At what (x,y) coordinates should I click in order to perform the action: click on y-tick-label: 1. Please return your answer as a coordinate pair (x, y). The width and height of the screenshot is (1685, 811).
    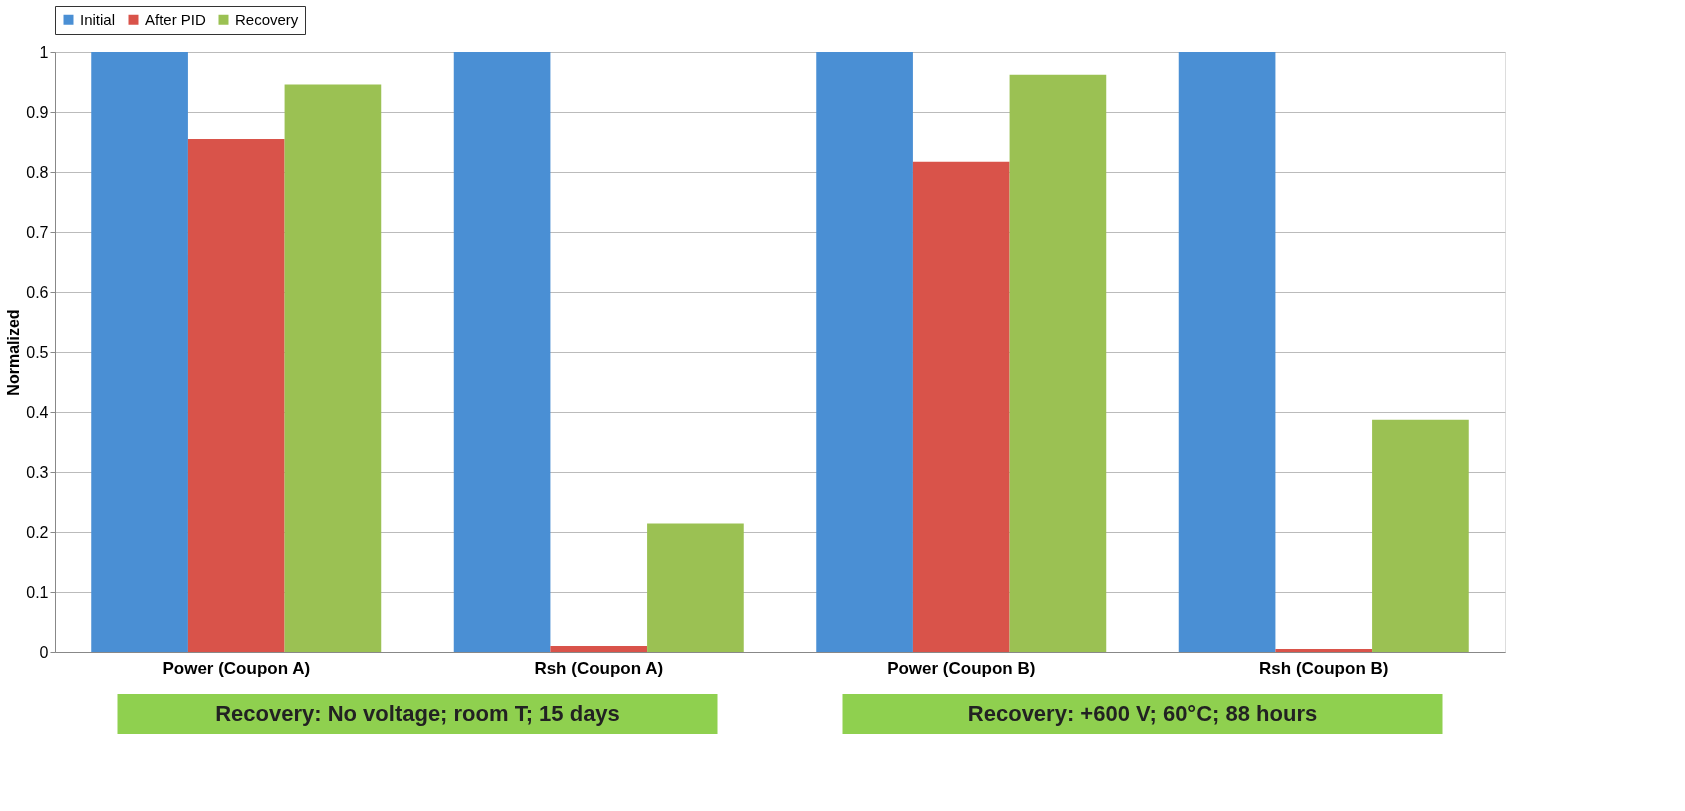
    Looking at the image, I should click on (44, 52).